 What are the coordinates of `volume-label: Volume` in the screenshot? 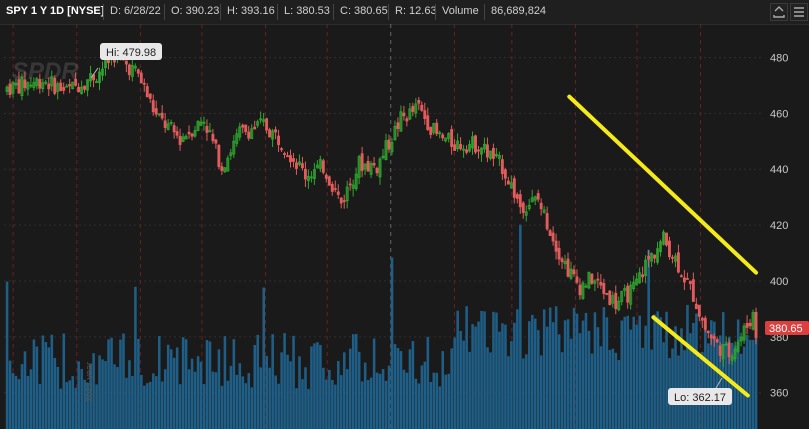 It's located at (460, 11).